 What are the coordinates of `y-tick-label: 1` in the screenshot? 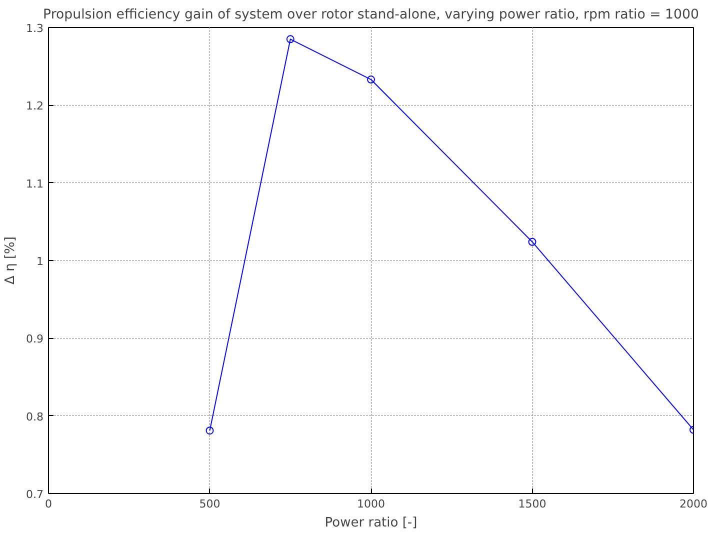 It's located at (40, 261).